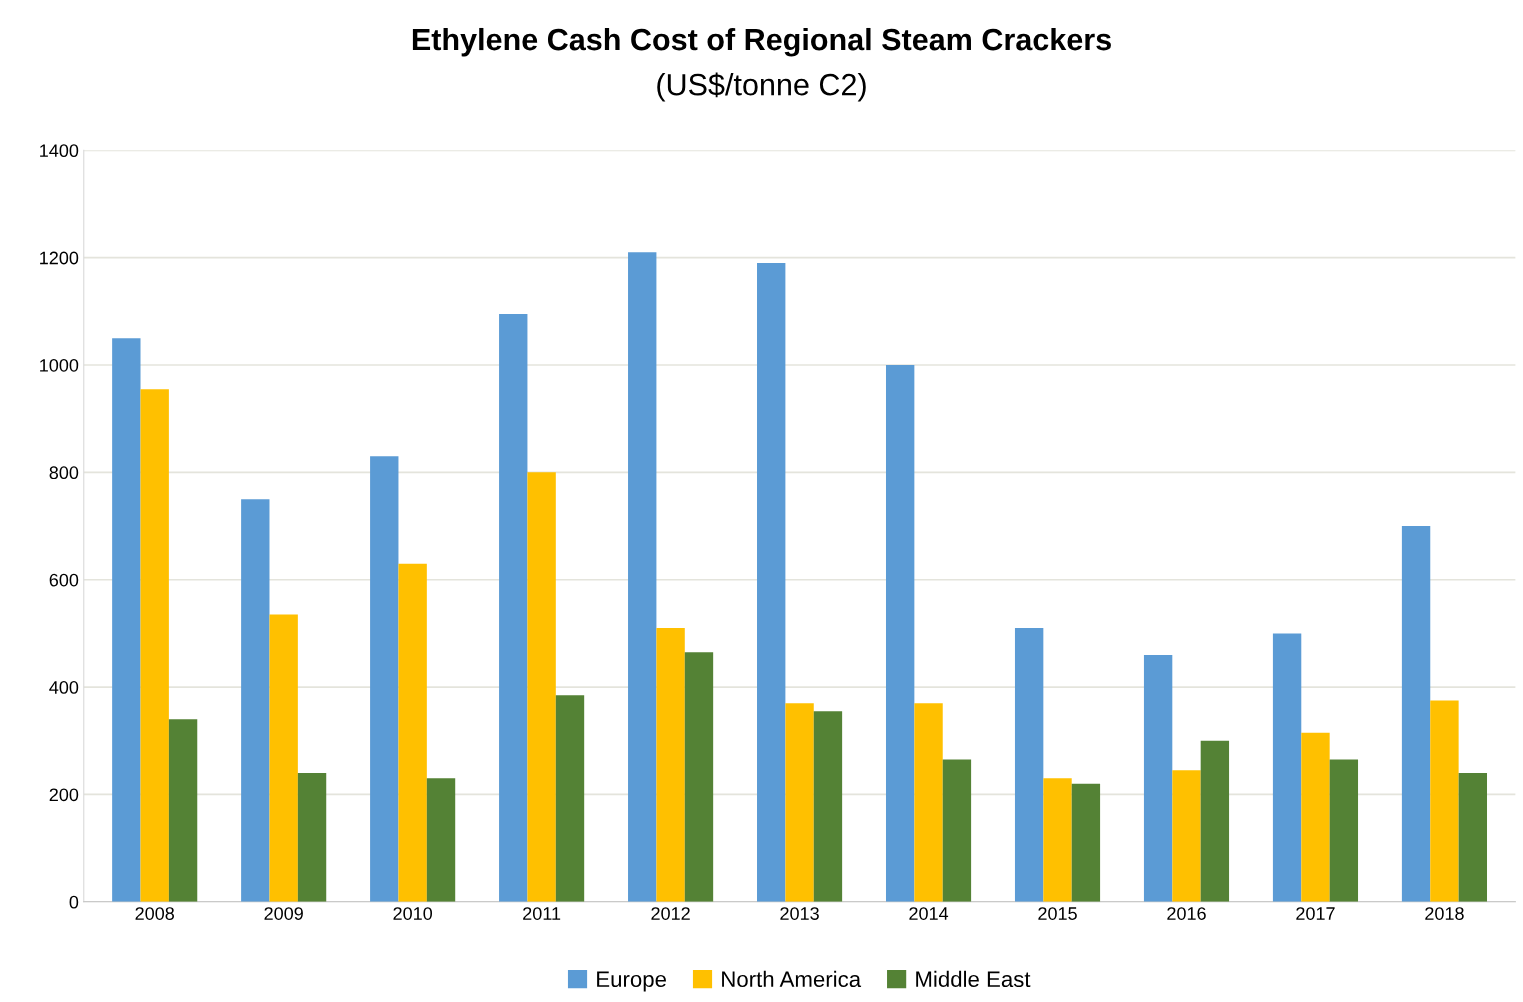 The image size is (1523, 1002). Describe the element at coordinates (59, 365) in the screenshot. I see `y-tick-label: 1000` at that location.